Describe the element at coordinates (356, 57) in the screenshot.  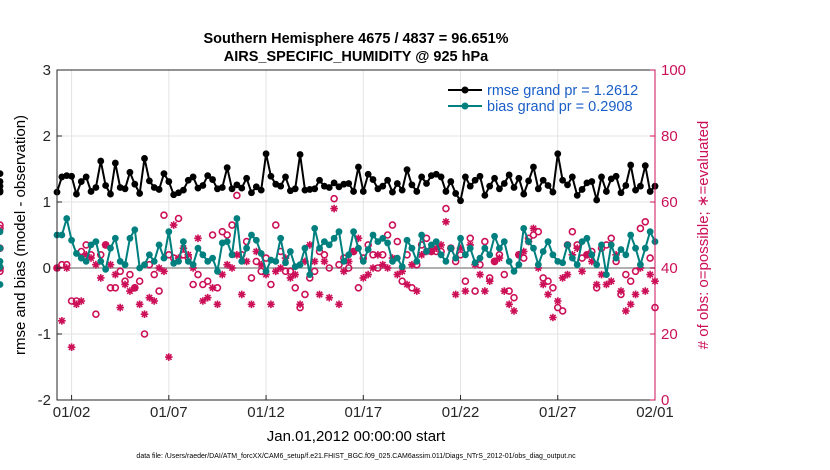
I see `chart-subtitle: AIRS_SPECIFIC_HUMIDITY @ 925 hPa` at that location.